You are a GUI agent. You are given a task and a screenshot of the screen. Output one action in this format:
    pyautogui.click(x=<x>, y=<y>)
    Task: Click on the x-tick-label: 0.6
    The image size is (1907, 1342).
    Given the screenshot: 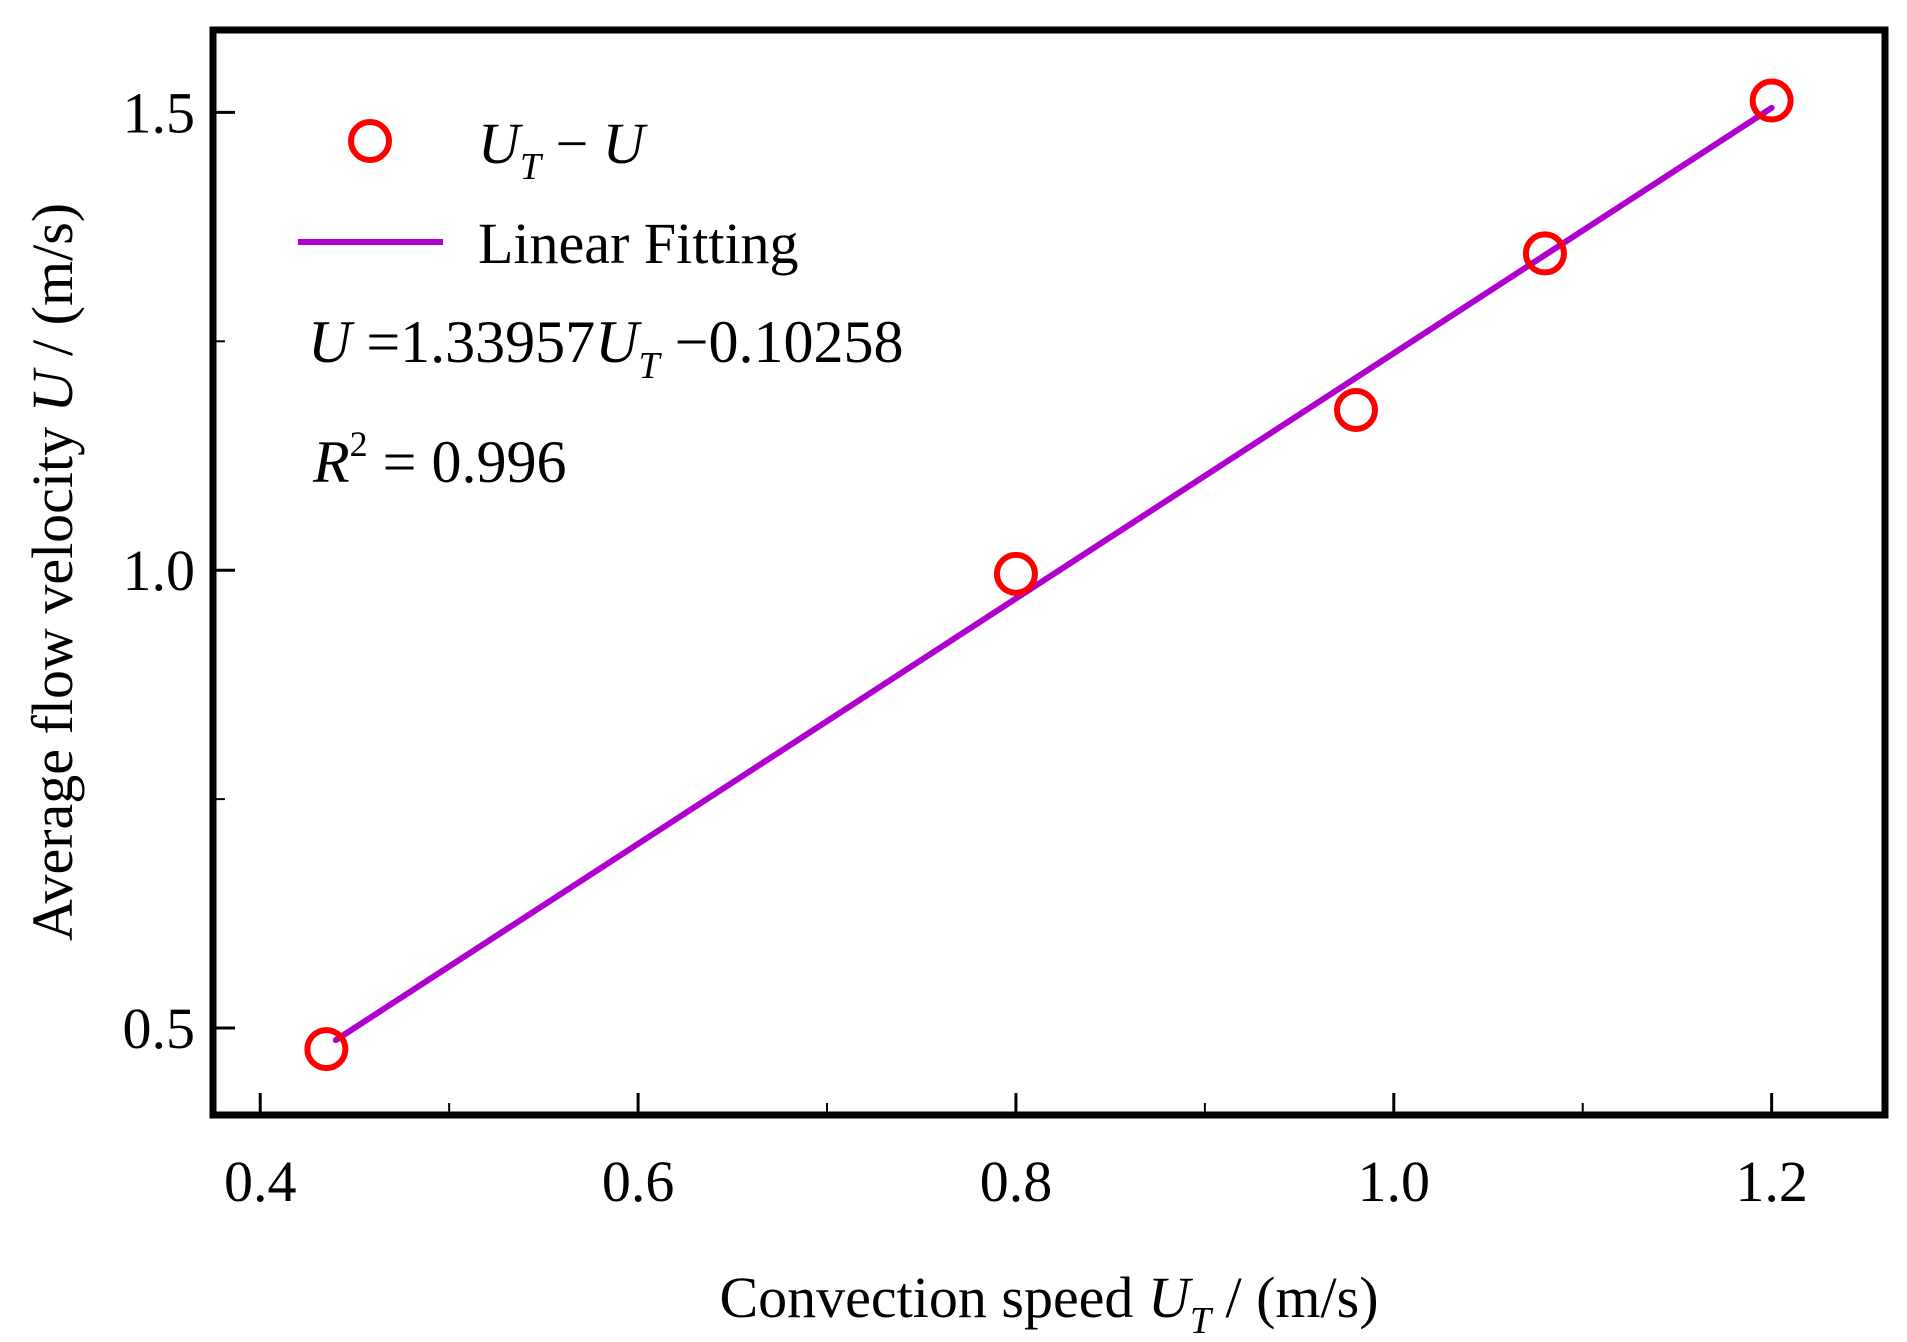 What is the action you would take?
    pyautogui.click(x=638, y=1181)
    